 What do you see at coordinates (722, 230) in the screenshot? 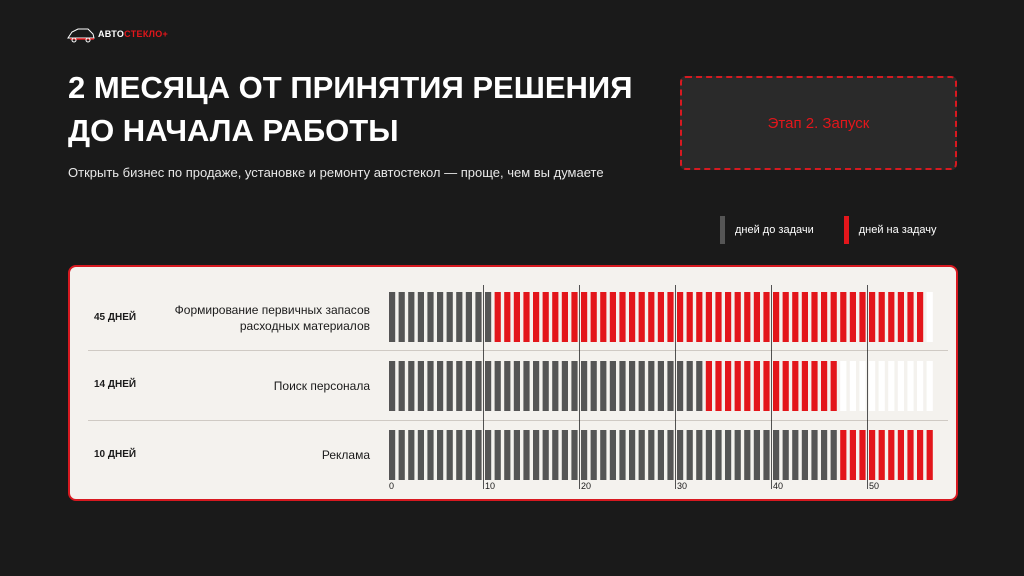
I see `legend-swatch-before` at bounding box center [722, 230].